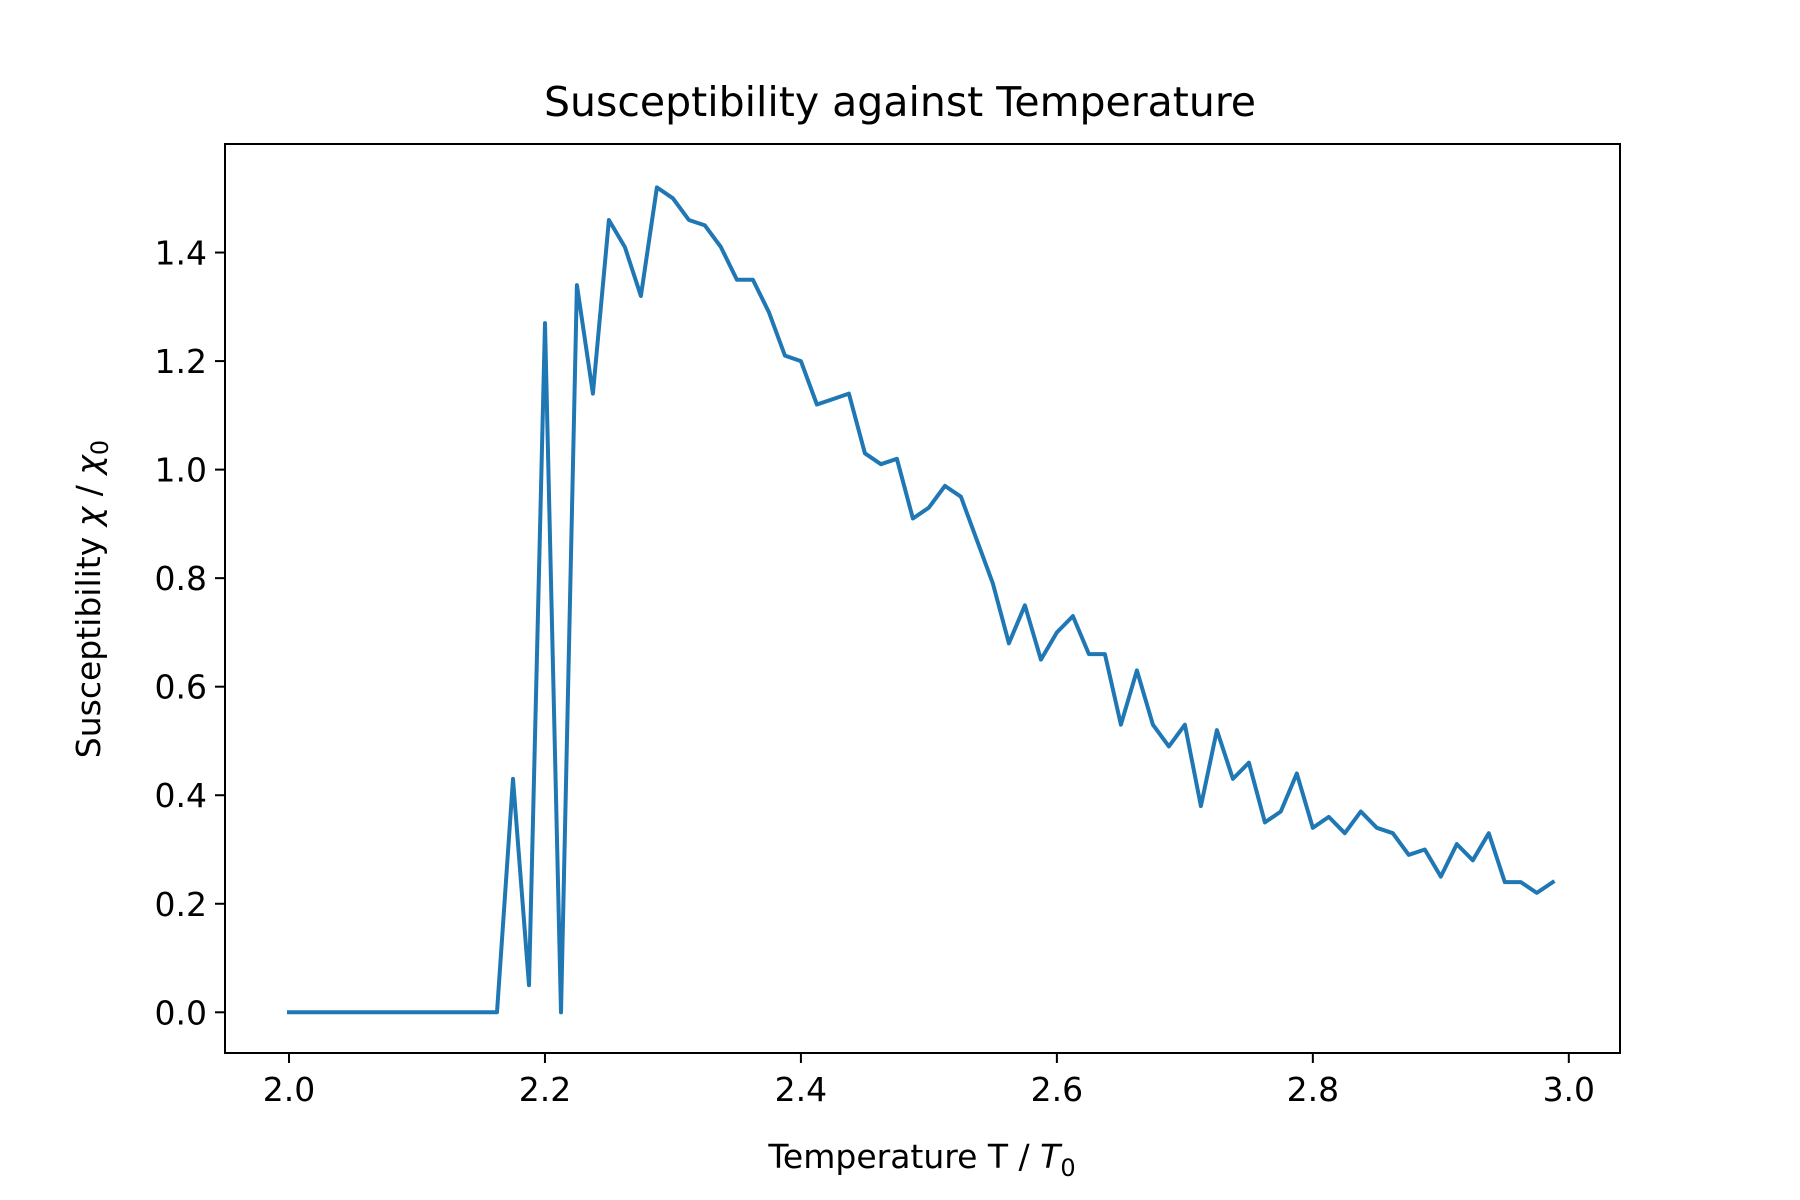 This screenshot has width=1800, height=1200. Describe the element at coordinates (181, 361) in the screenshot. I see `y-tick-label: 1.2` at that location.